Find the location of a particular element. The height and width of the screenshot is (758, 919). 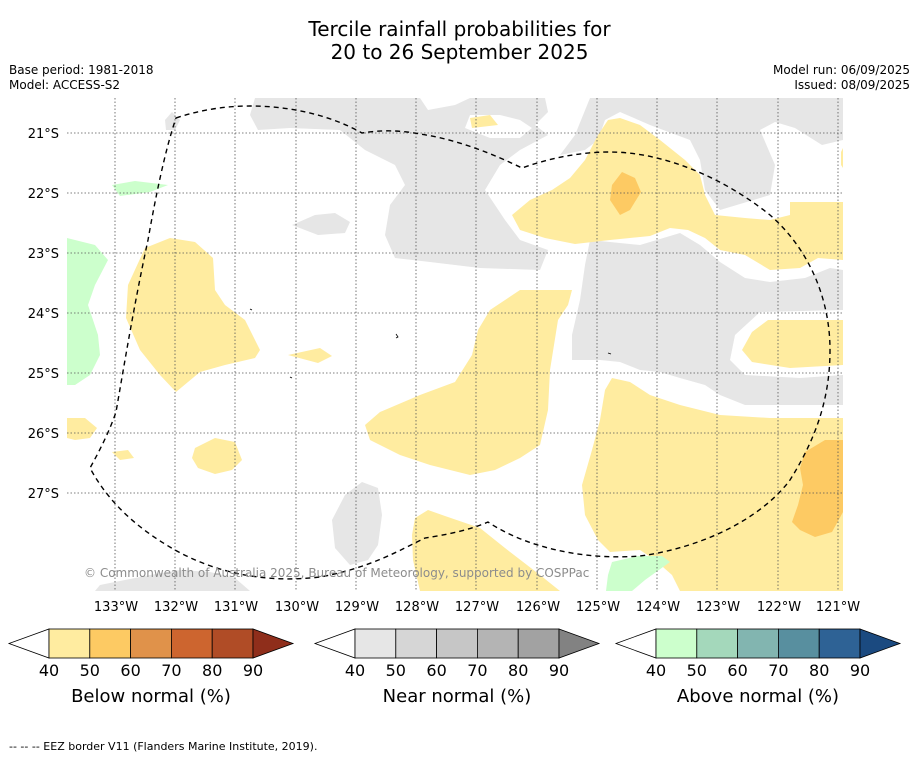

lat-label: 23°S is located at coordinates (43, 254).